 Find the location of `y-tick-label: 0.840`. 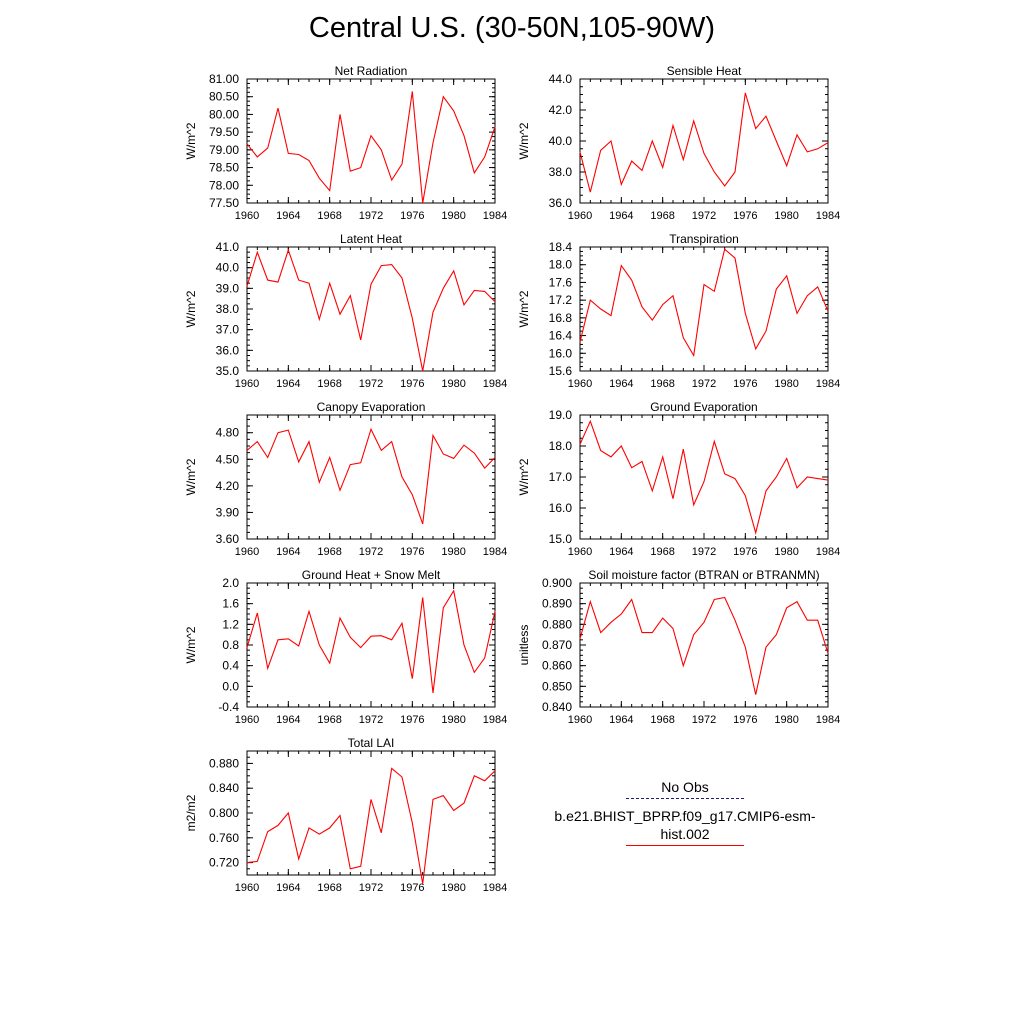

y-tick-label: 0.840 is located at coordinates (557, 707).